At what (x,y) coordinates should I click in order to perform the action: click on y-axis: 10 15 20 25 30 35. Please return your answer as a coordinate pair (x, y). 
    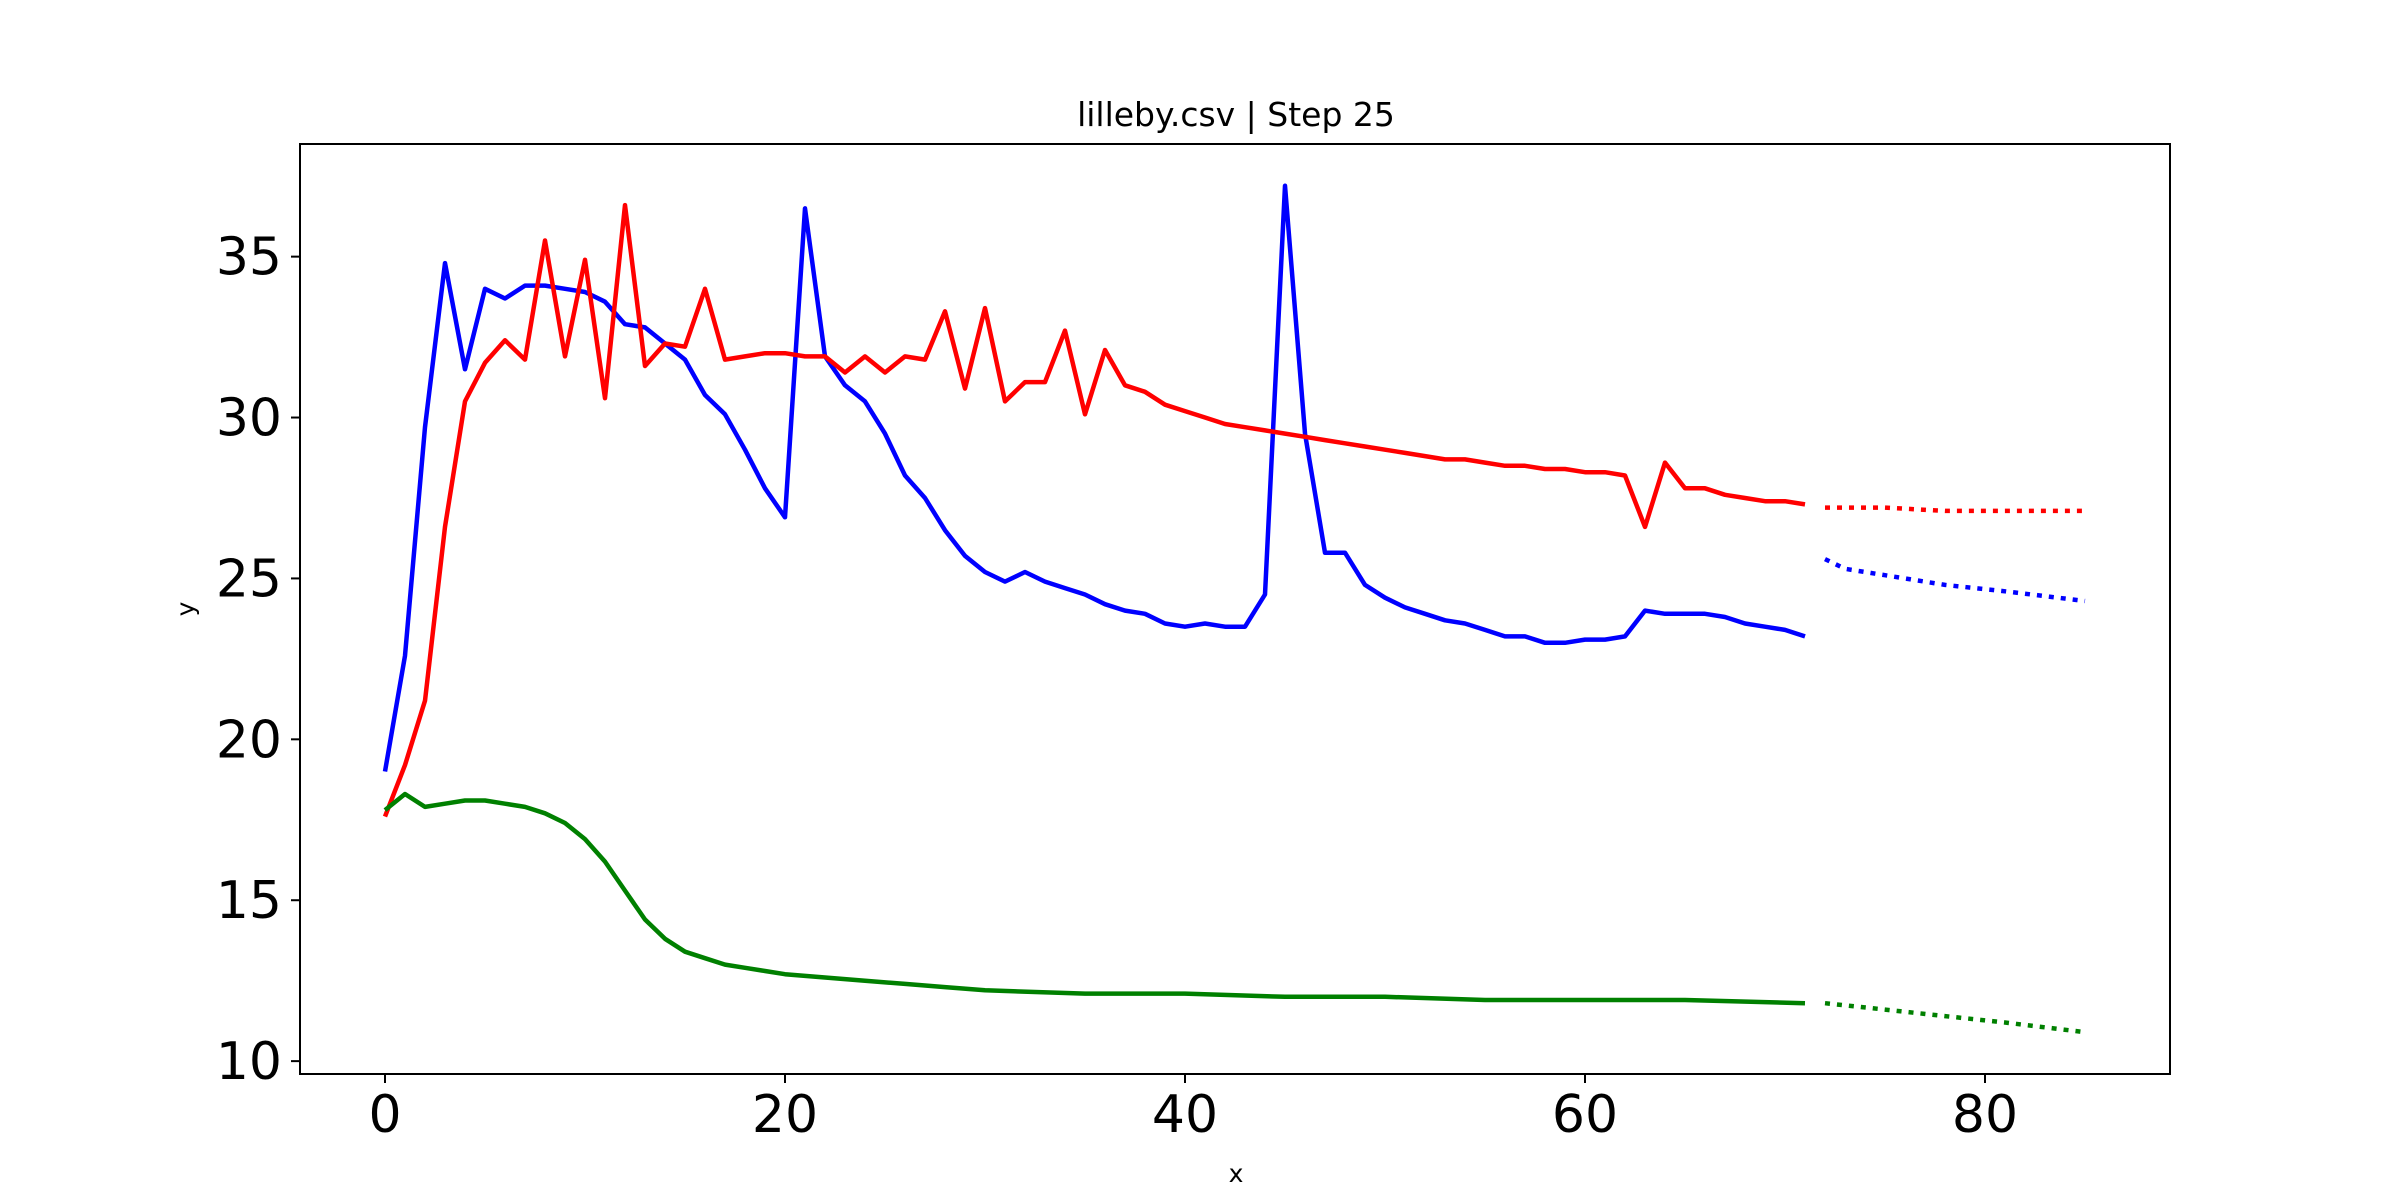
    Looking at the image, I should click on (258, 660).